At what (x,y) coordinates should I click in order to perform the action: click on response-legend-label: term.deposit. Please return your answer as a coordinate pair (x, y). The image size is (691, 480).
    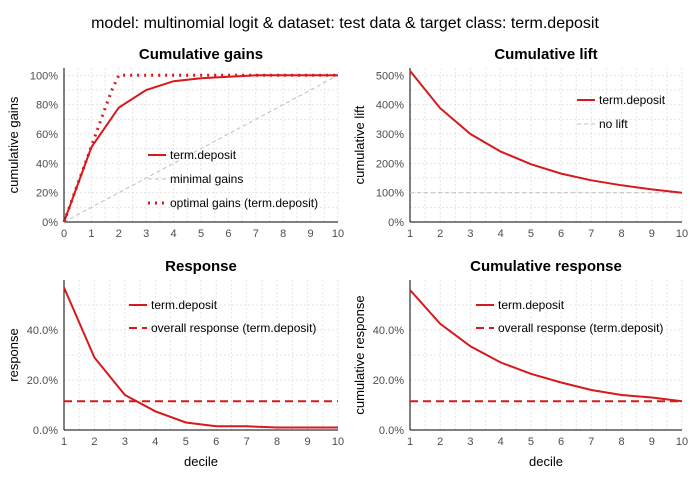
    Looking at the image, I should click on (184, 305).